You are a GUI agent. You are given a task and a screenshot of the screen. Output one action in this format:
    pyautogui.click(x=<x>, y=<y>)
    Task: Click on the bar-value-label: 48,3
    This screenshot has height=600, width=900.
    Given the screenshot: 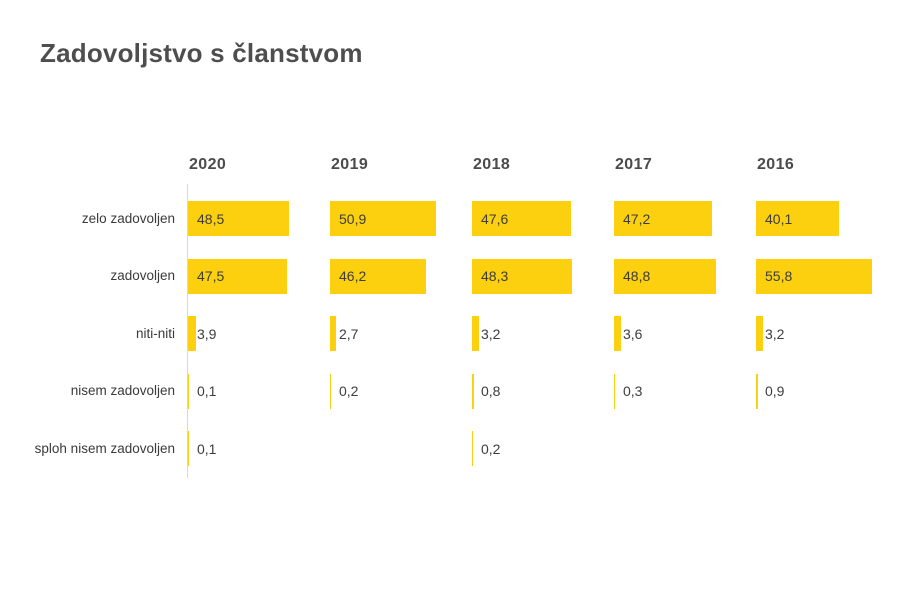 What is the action you would take?
    pyautogui.click(x=495, y=276)
    